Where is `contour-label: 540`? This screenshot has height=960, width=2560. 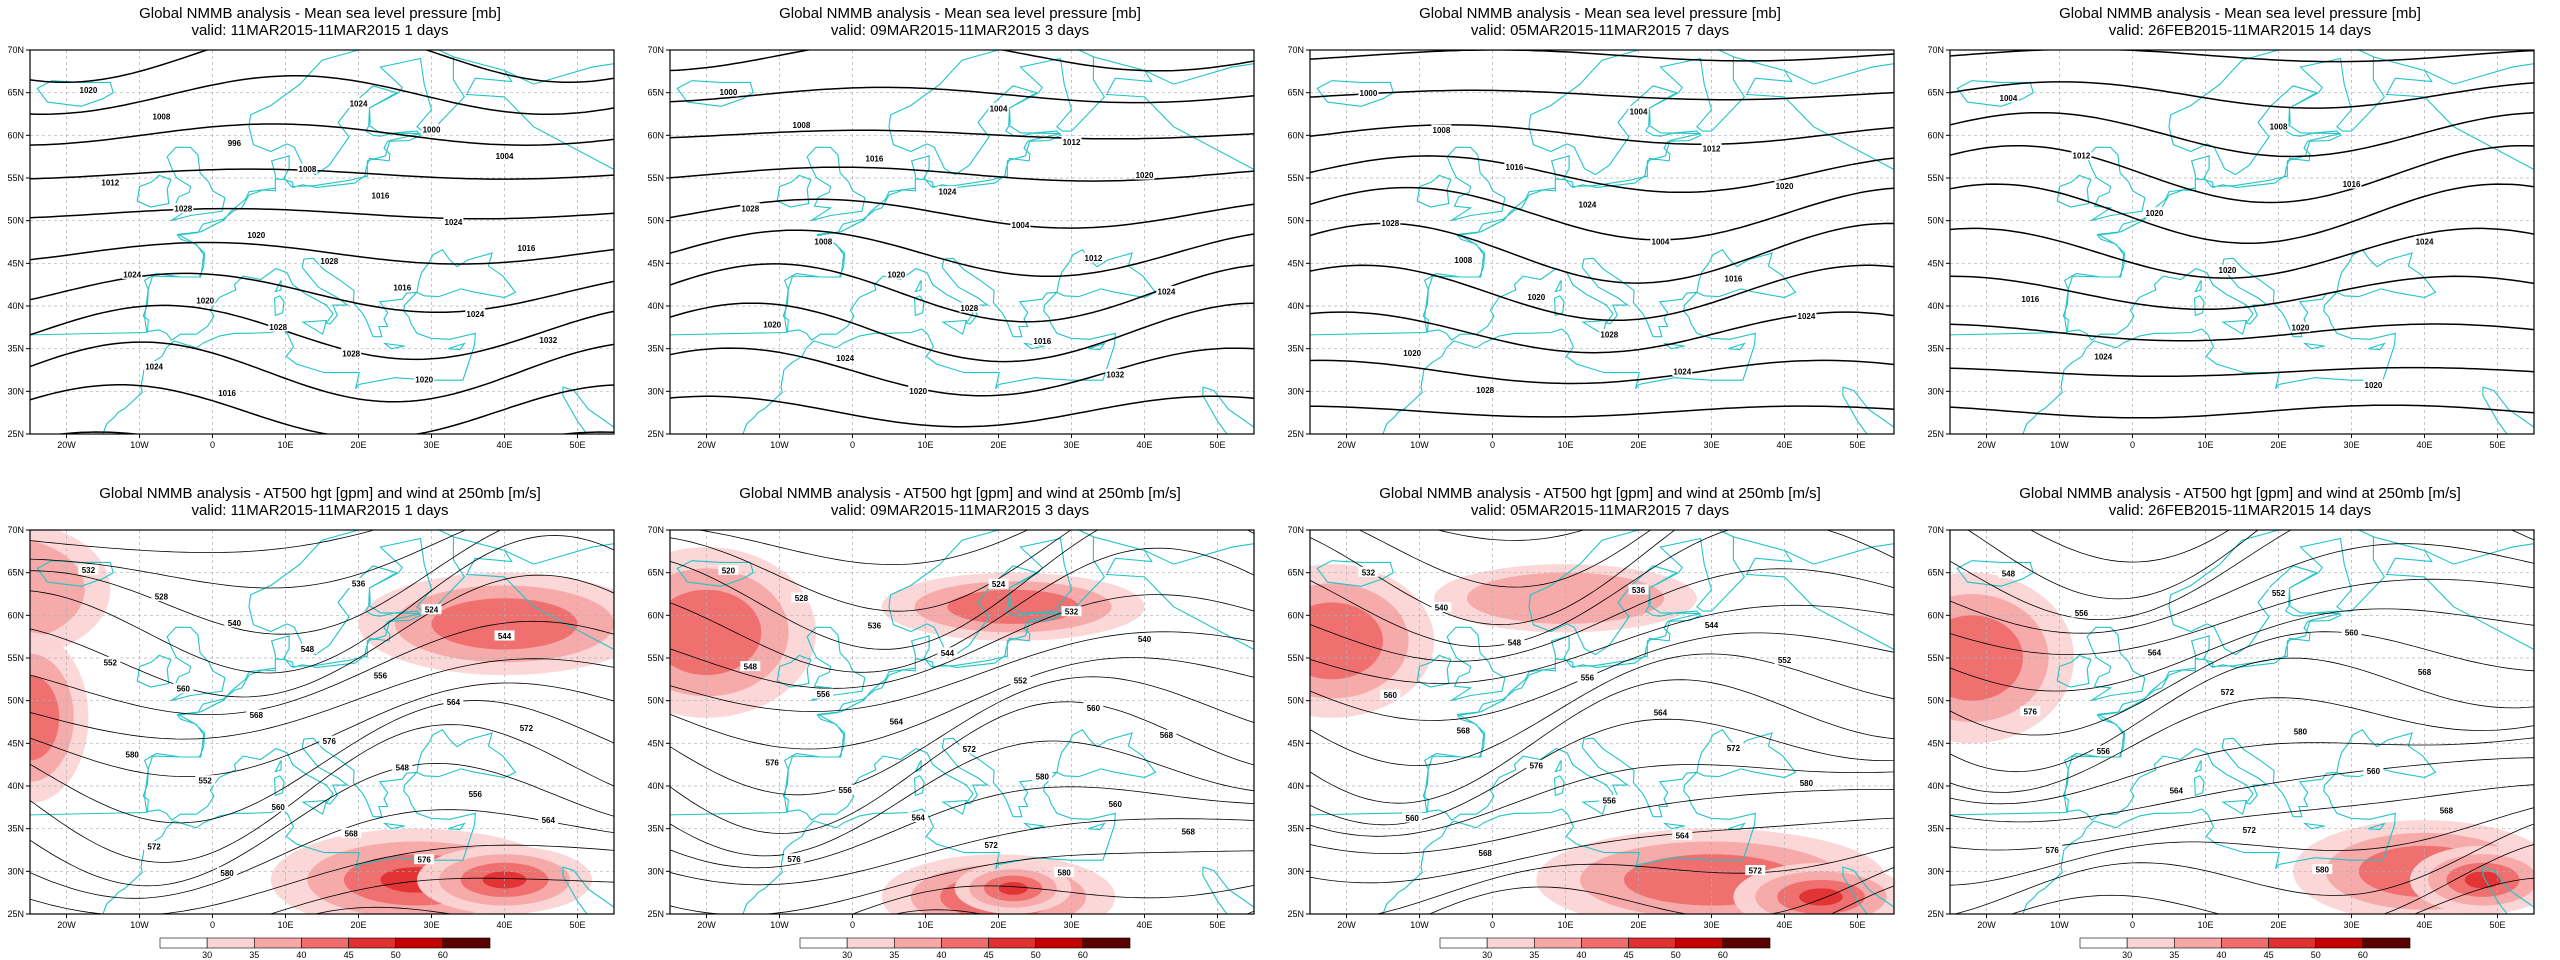 contour-label: 540 is located at coordinates (1442, 607).